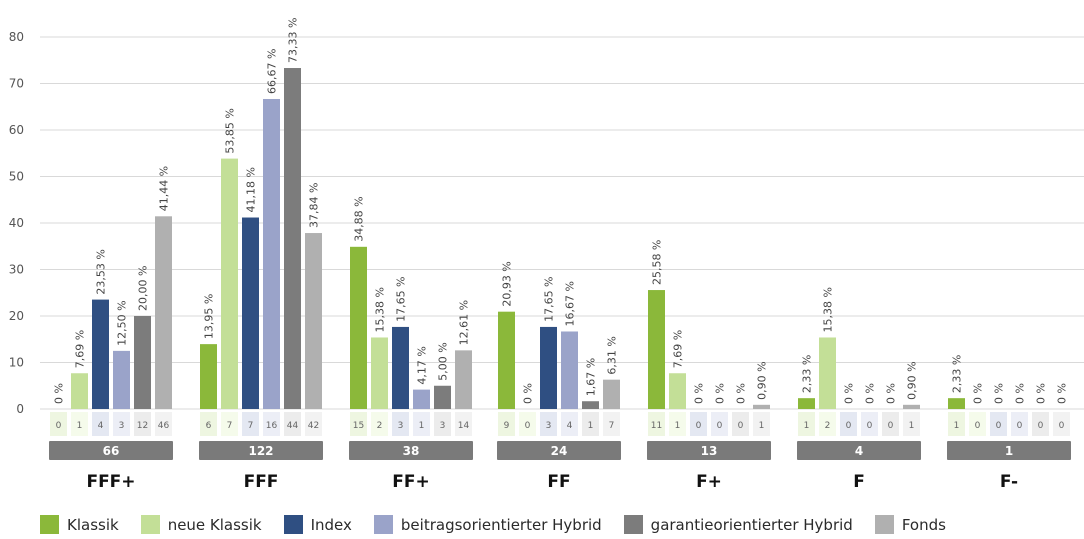 The height and width of the screenshot is (539, 1084). What do you see at coordinates (442, 397) in the screenshot?
I see `bar-ff-plus-garantieorientierter-hybrid` at bounding box center [442, 397].